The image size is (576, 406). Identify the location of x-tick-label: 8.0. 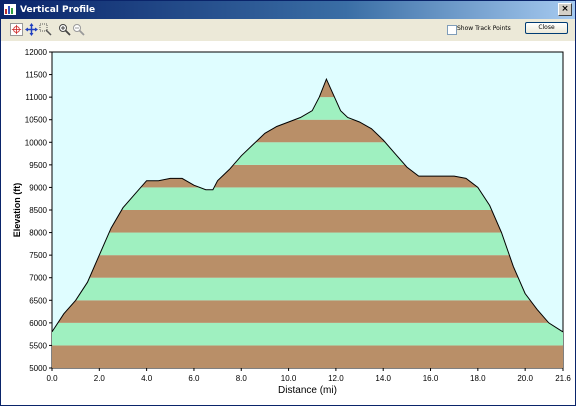
(242, 378).